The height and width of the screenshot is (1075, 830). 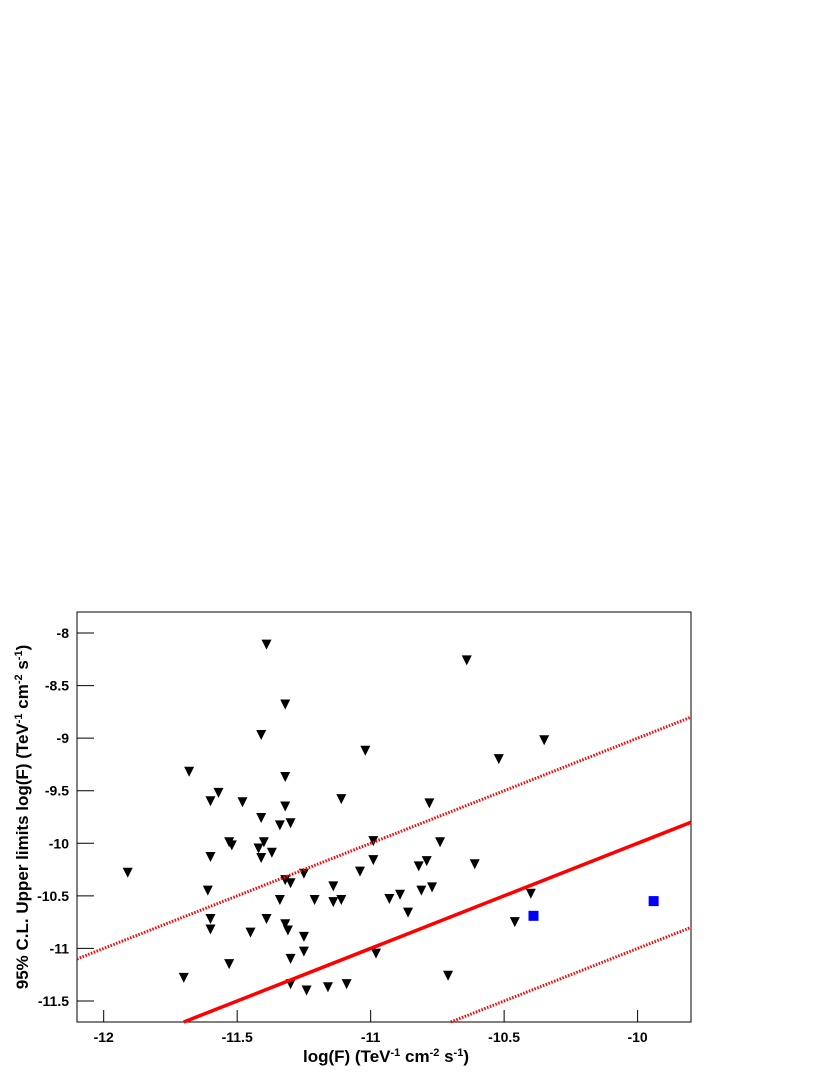 What do you see at coordinates (104, 1037) in the screenshot?
I see `x-tick-label: -12` at bounding box center [104, 1037].